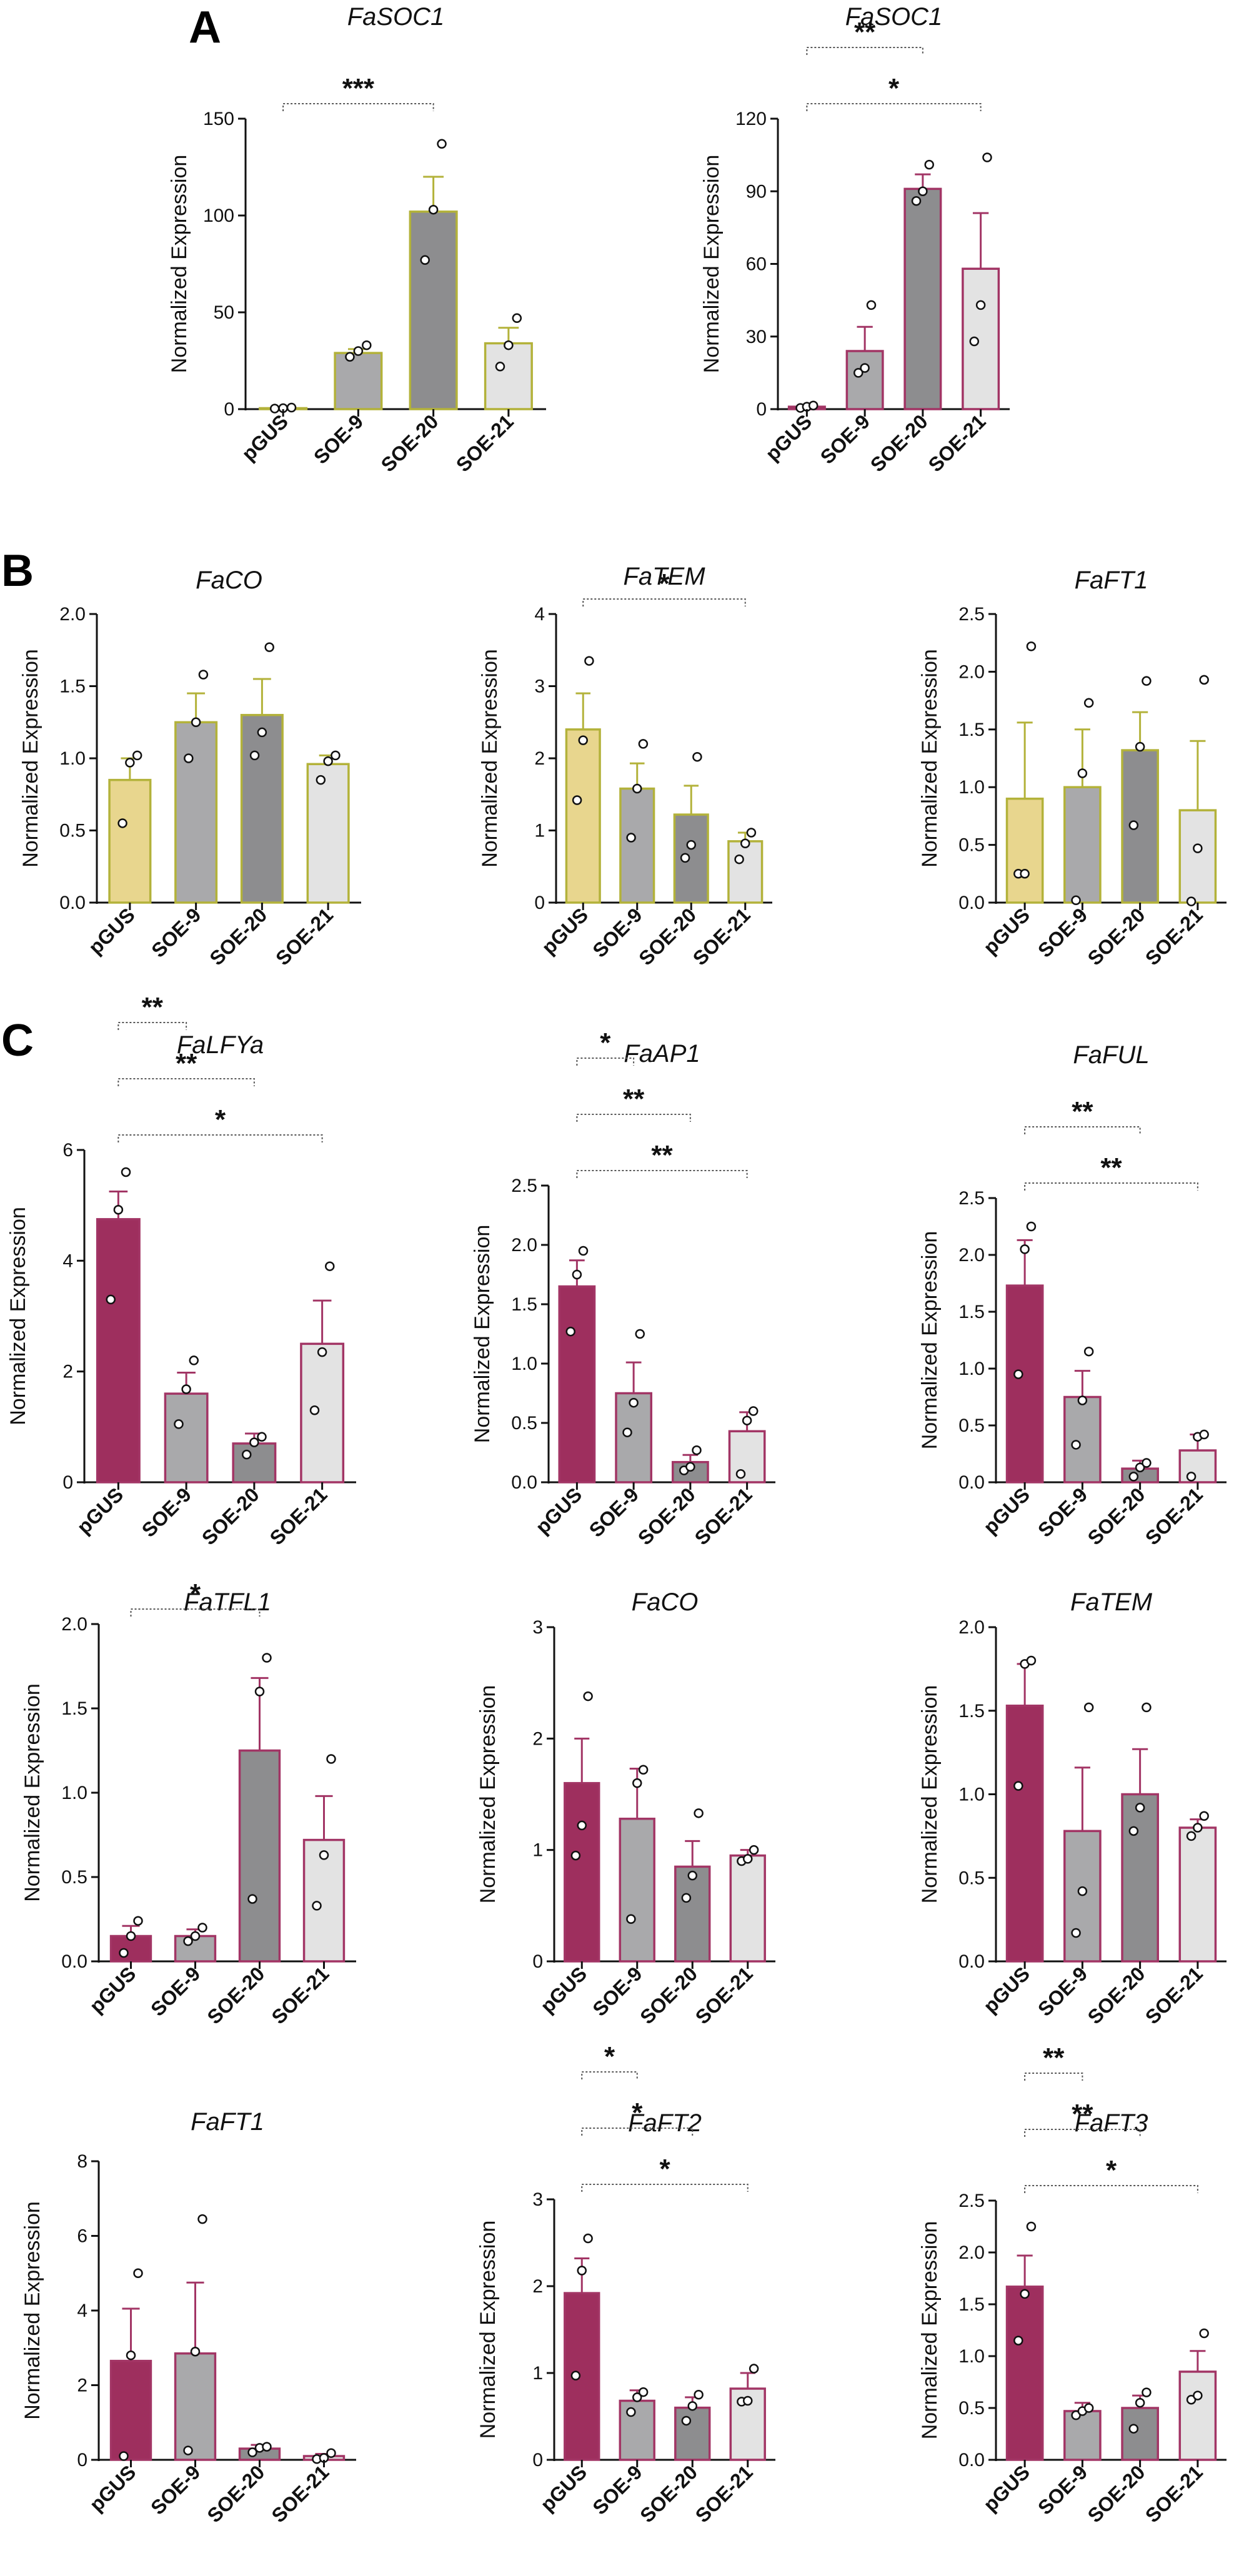  What do you see at coordinates (971, 730) in the screenshot?
I see `y-tick-label: 1.5` at bounding box center [971, 730].